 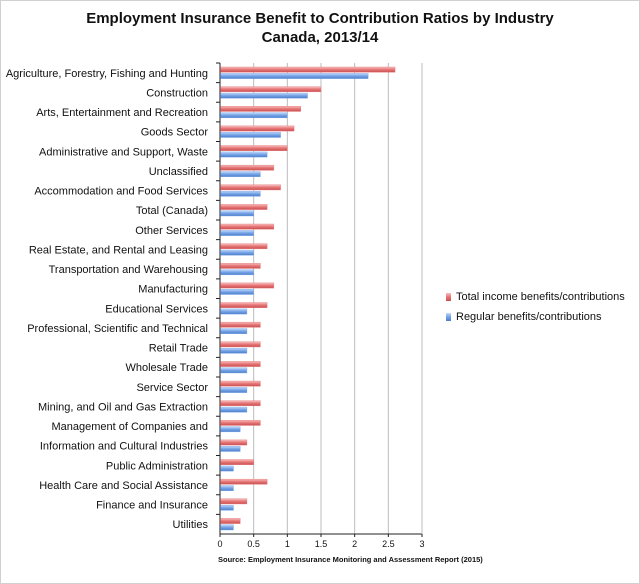 What do you see at coordinates (128, 270) in the screenshot?
I see `category-label: Transportation and Warehousing` at bounding box center [128, 270].